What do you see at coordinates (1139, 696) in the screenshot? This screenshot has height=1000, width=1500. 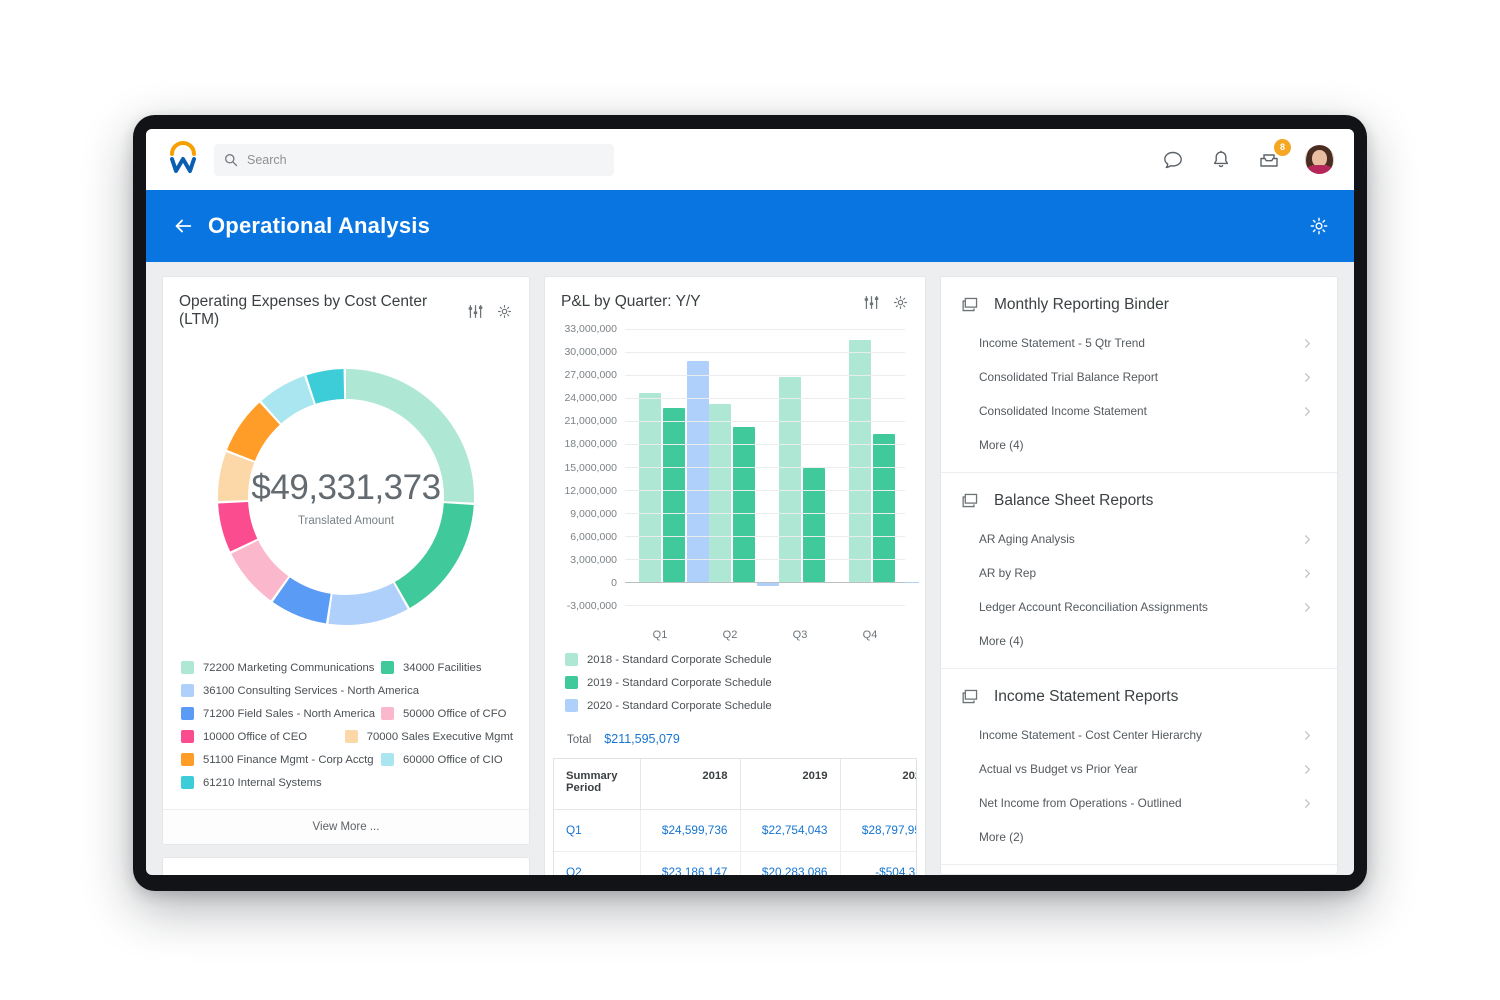 I see `report-section-header: Income Statement Reports` at bounding box center [1139, 696].